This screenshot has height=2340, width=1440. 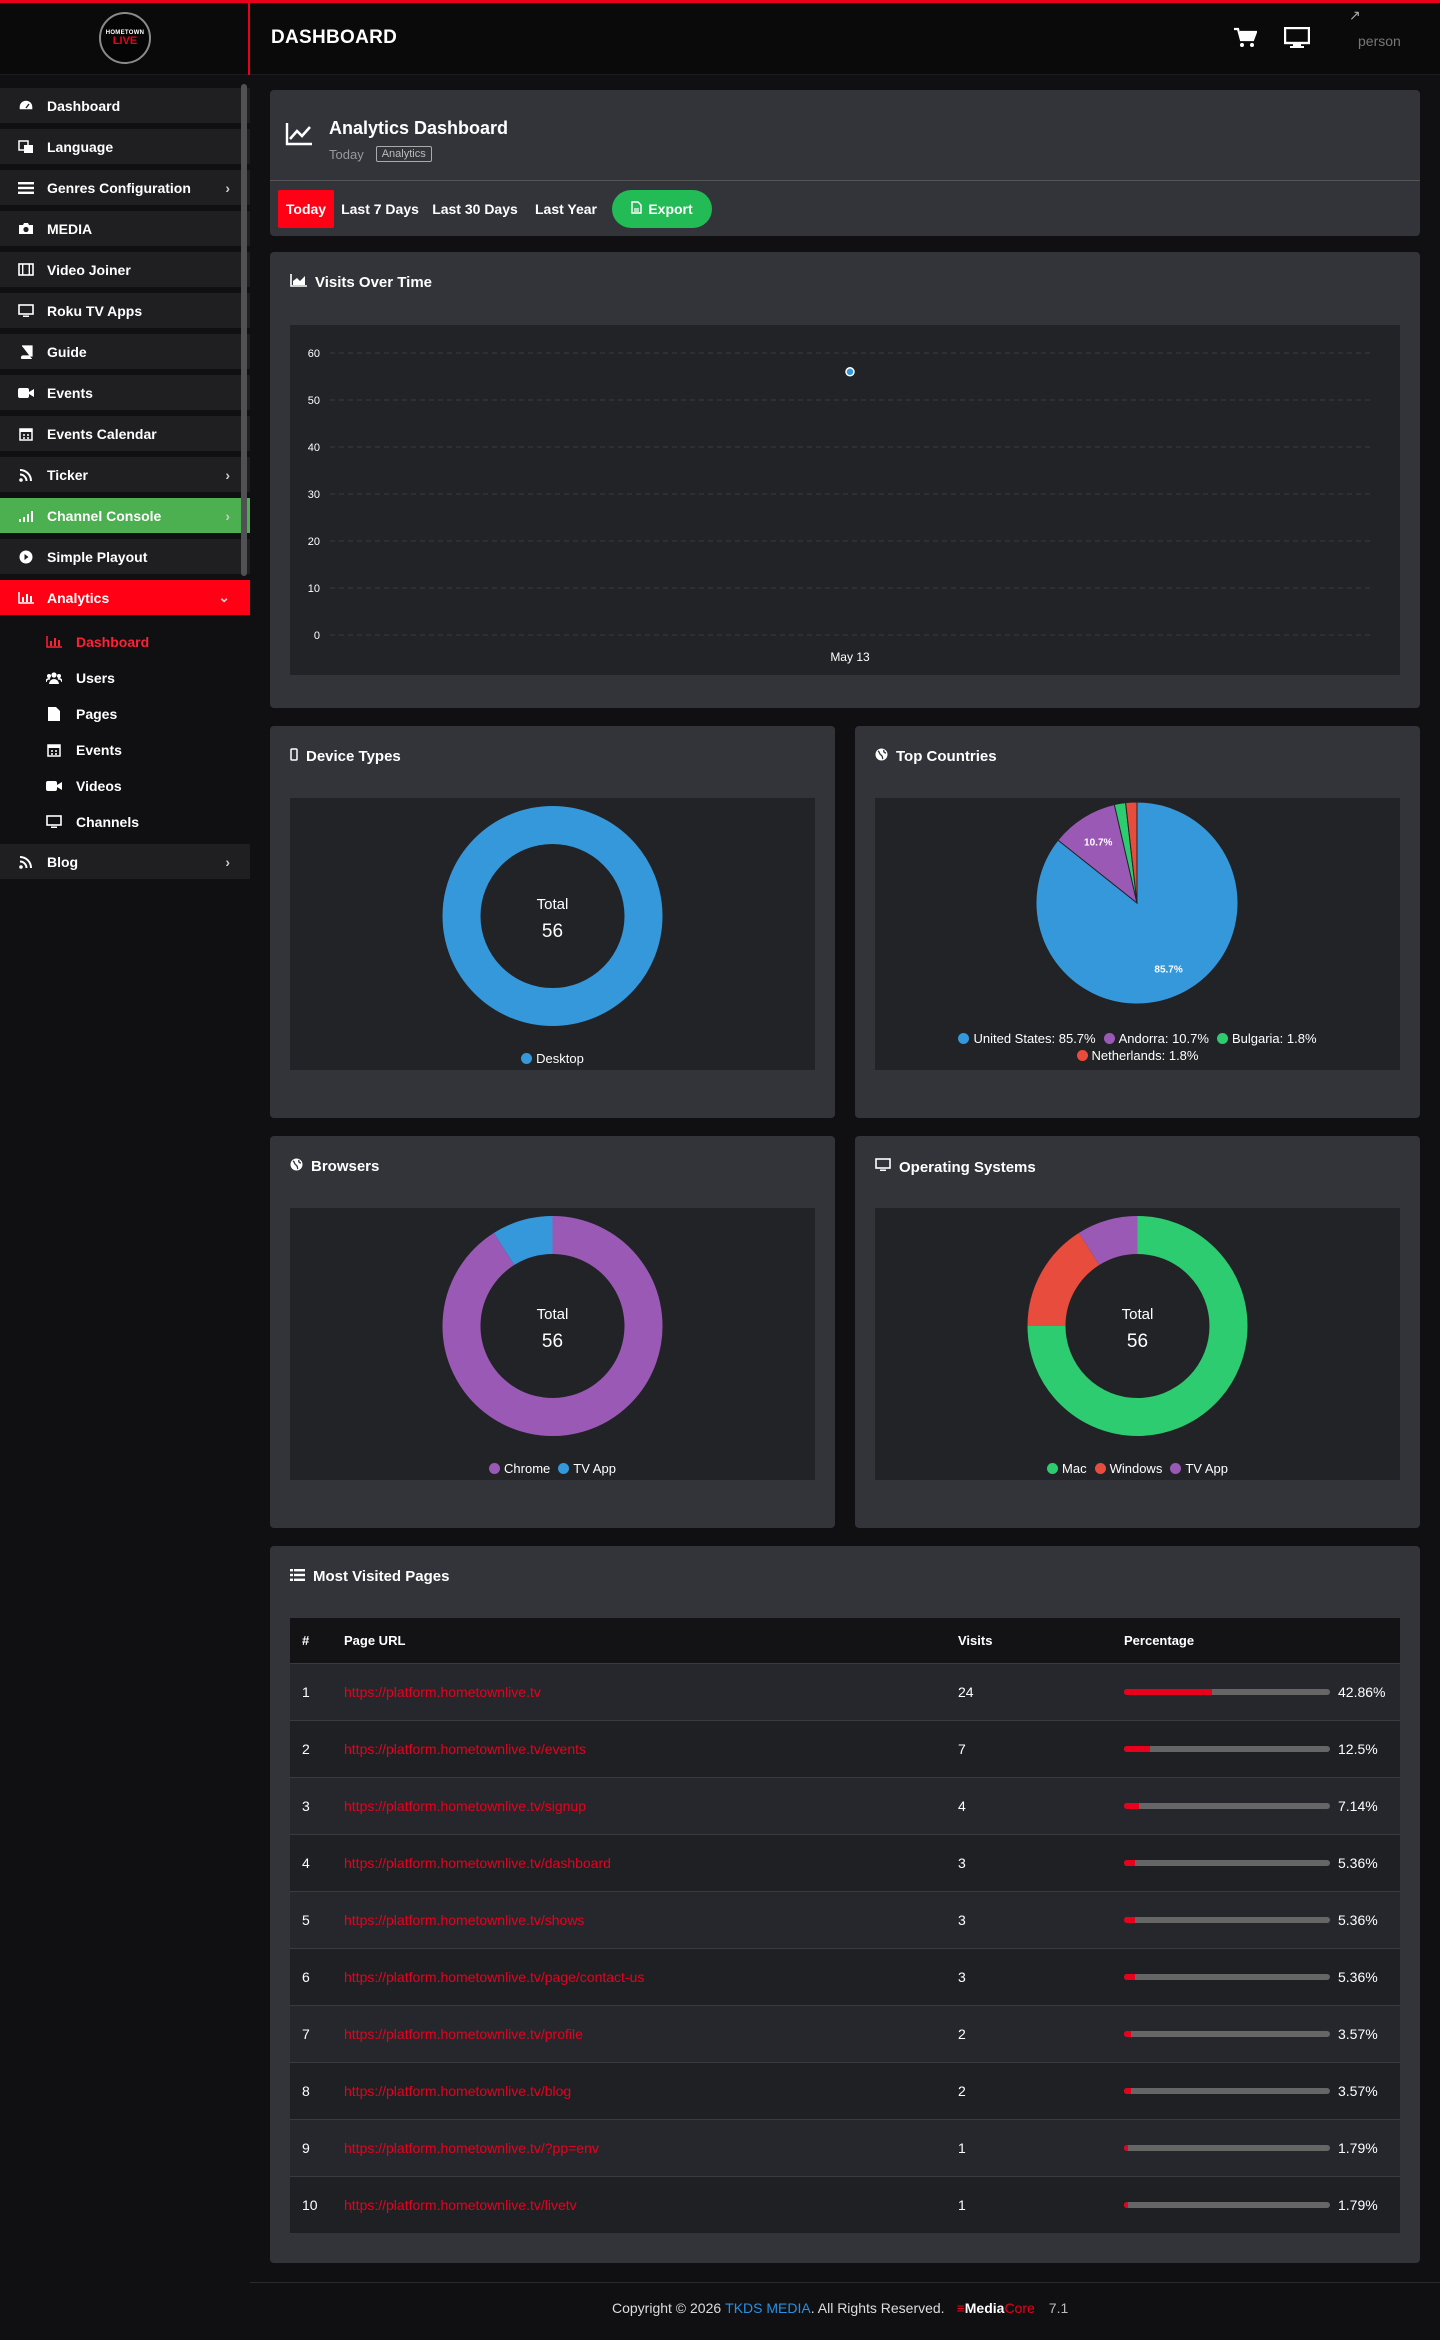 I want to click on sidebar-subitem-pages: Pages, so click(x=81, y=714).